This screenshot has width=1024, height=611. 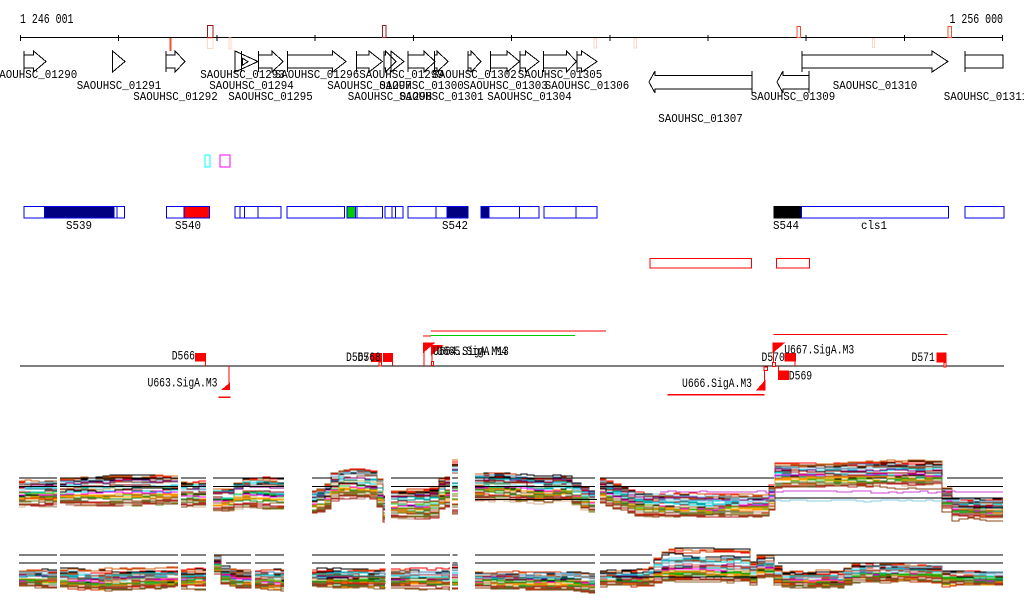 What do you see at coordinates (401, 75) in the screenshot?
I see `svg-text: SAOUHSC_01299` at bounding box center [401, 75].